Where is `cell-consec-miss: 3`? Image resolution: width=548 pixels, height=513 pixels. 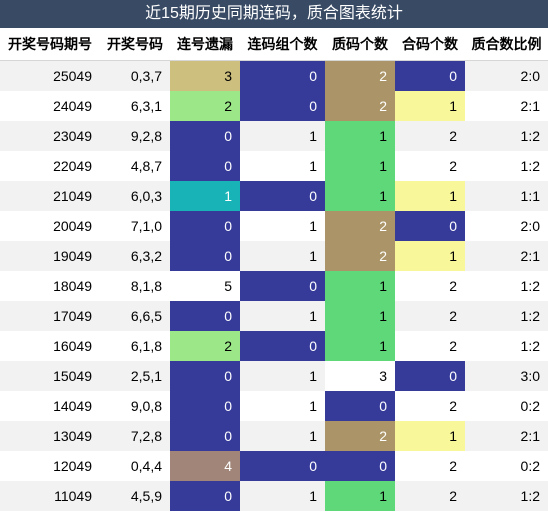
cell-consec-miss: 3 is located at coordinates (205, 75).